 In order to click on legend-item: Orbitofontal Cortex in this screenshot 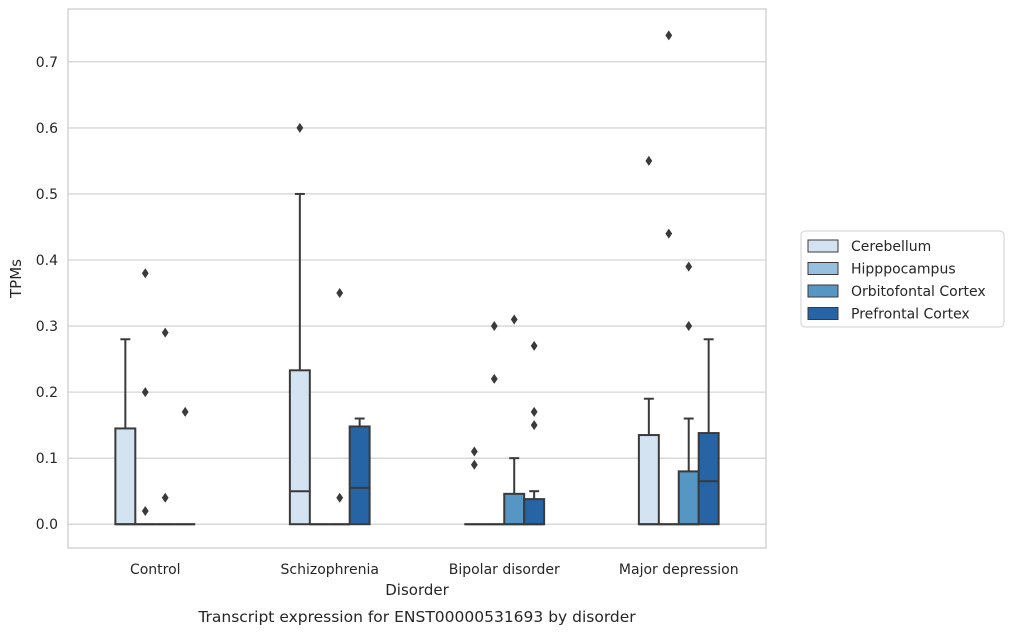, I will do `click(896, 292)`.